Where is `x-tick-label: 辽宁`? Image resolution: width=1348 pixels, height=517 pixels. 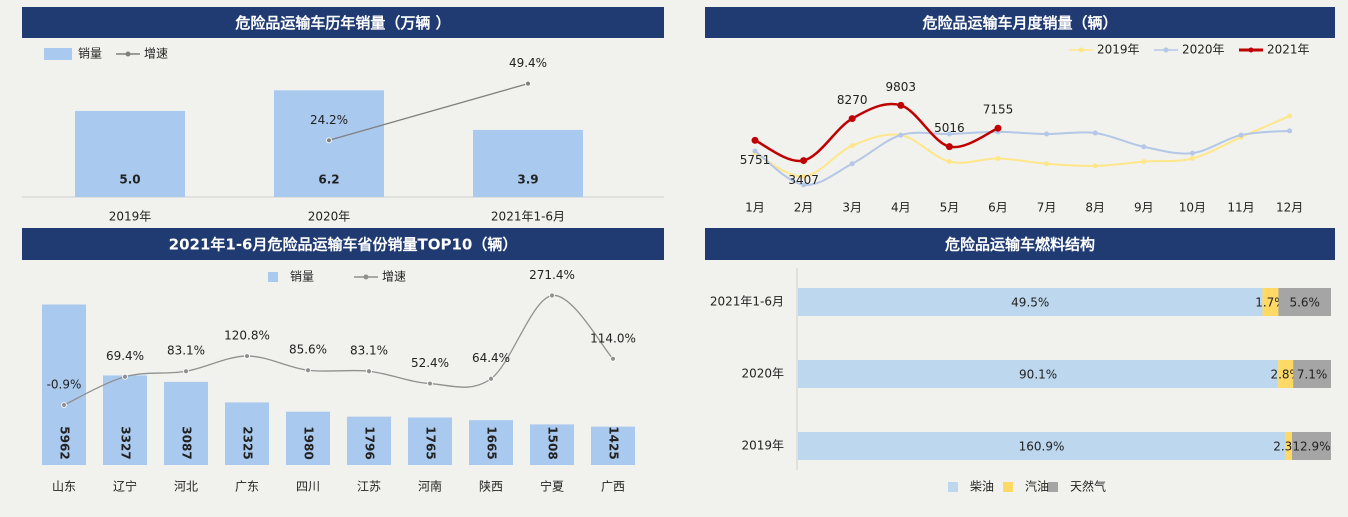
x-tick-label: 辽宁 is located at coordinates (125, 486).